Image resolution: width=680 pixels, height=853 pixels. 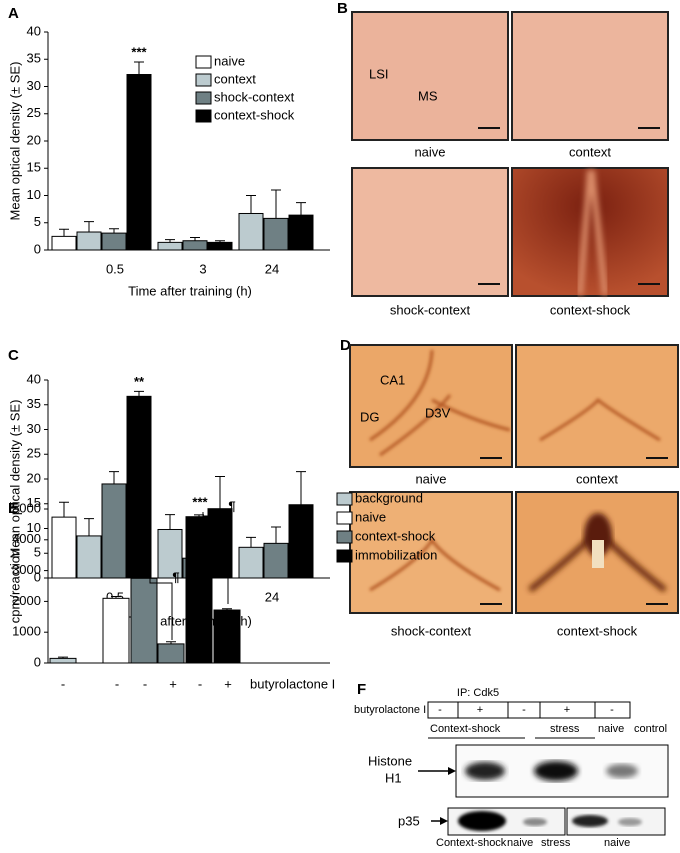 I want to click on lane-label: Context-shock, so click(x=471, y=843).